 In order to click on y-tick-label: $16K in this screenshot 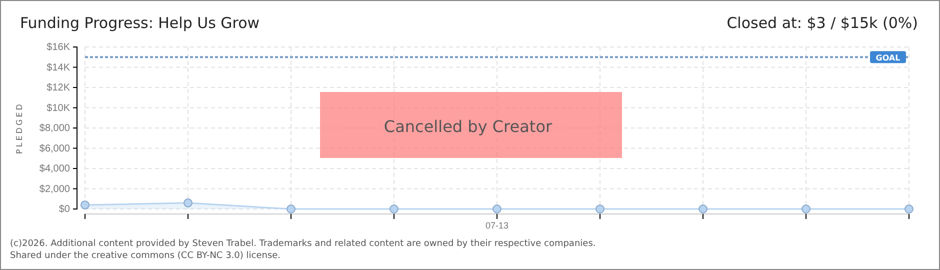, I will do `click(58, 48)`.